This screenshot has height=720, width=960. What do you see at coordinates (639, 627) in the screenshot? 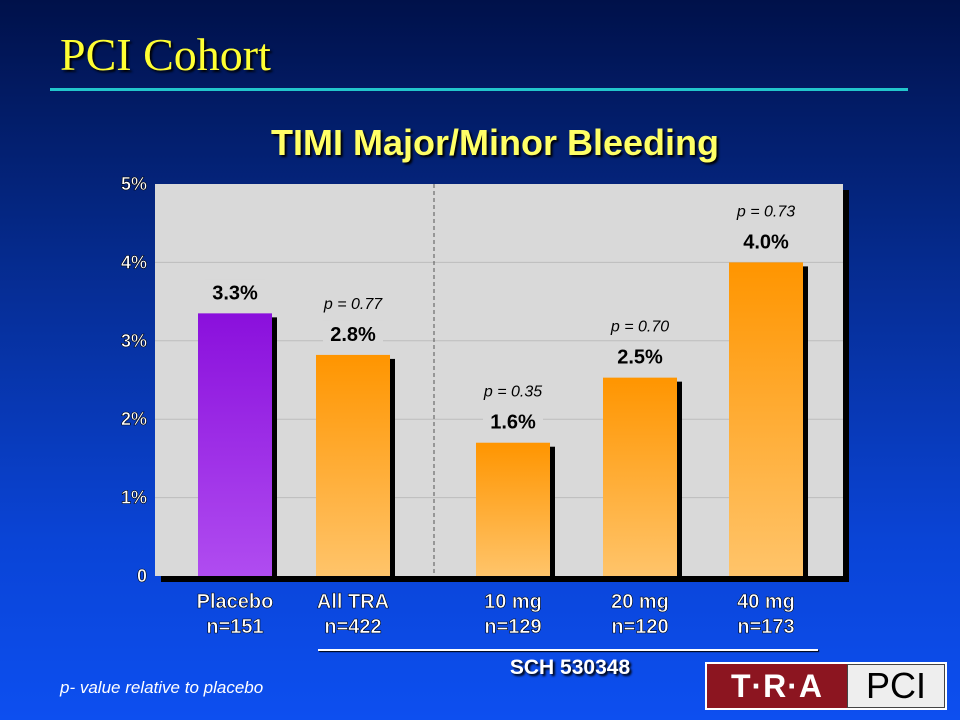
I see `category-n-label: n=120` at bounding box center [639, 627].